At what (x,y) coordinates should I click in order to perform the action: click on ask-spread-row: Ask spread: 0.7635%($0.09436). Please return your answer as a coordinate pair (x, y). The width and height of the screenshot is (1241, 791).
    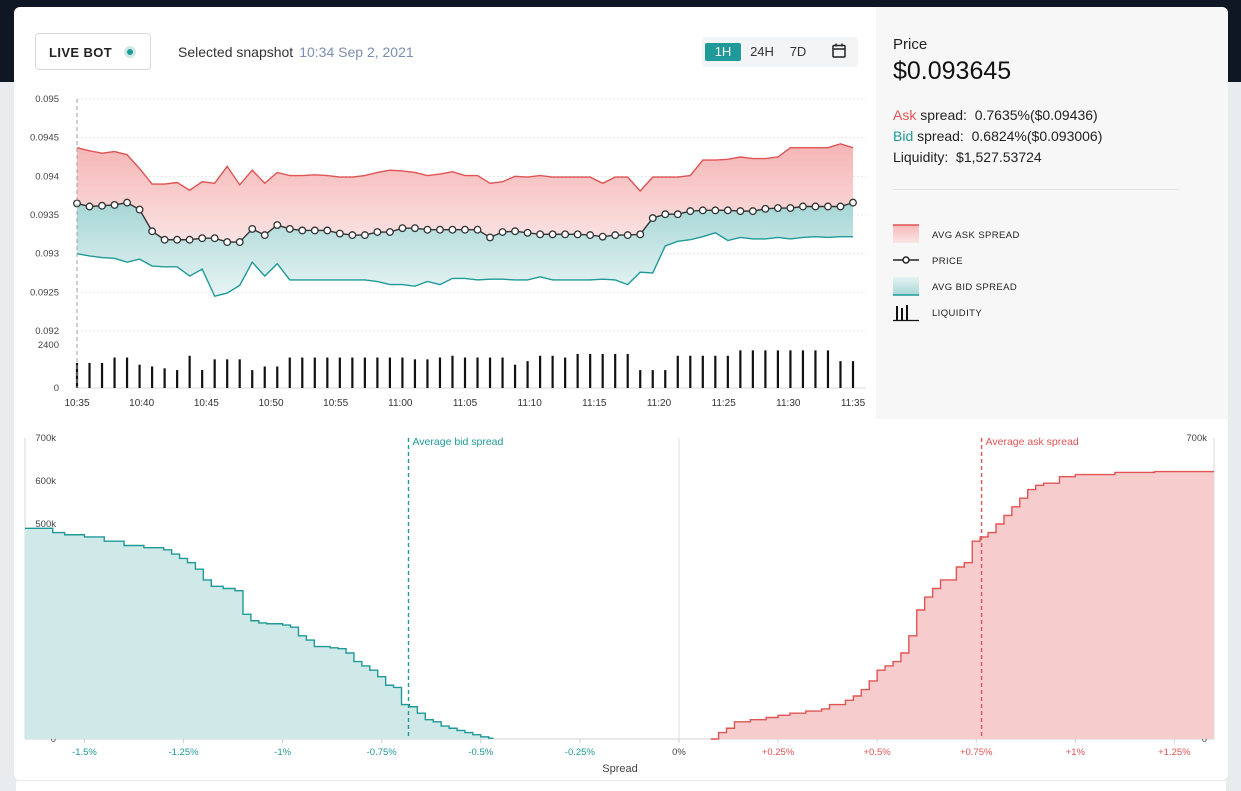
    Looking at the image, I should click on (995, 115).